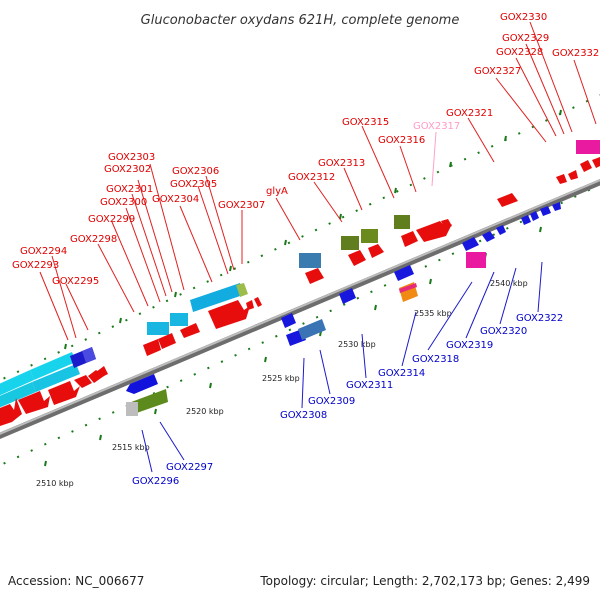  Describe the element at coordinates (303, 415) in the screenshot. I see `gene-label: GOX2308` at that location.